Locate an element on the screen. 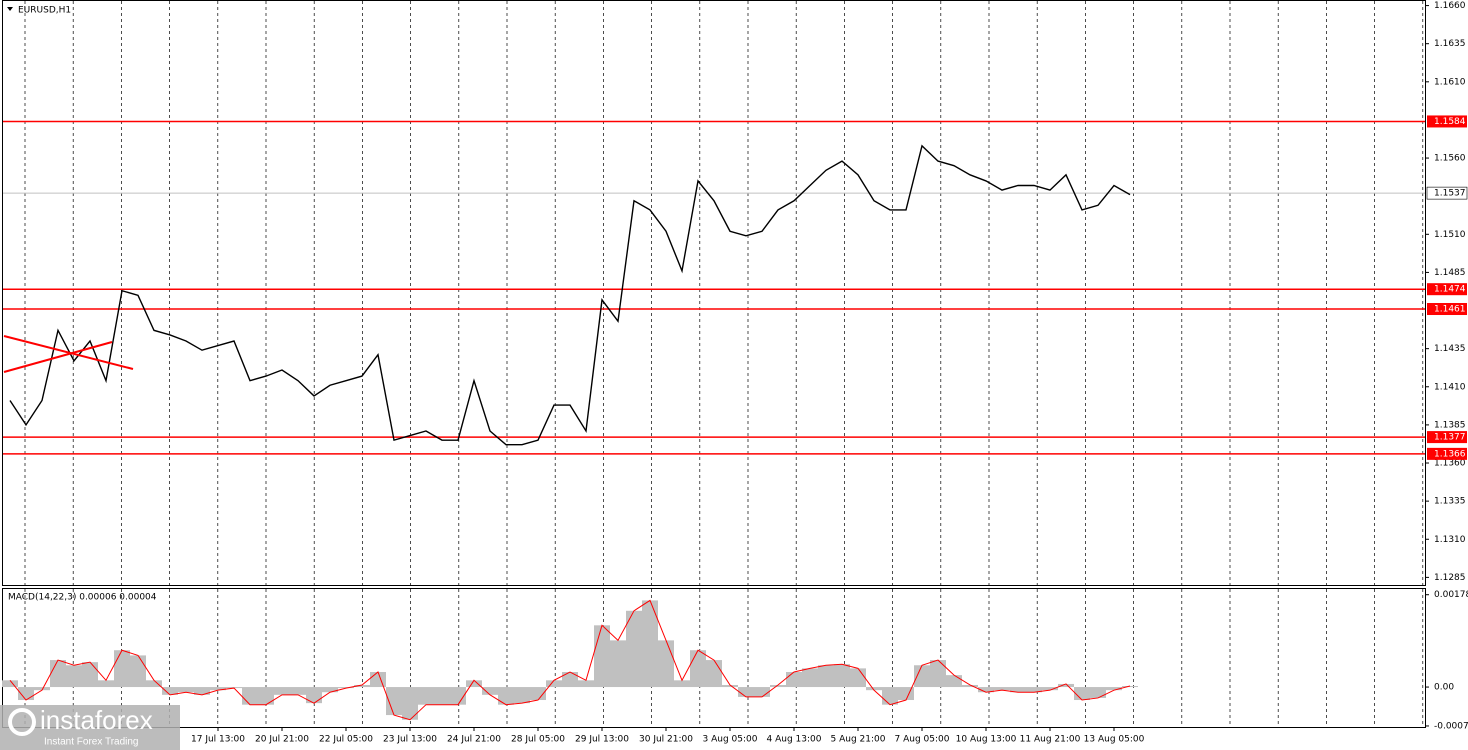 This screenshot has height=750, width=1468. symbol-menu-arrow is located at coordinates (10, 9).